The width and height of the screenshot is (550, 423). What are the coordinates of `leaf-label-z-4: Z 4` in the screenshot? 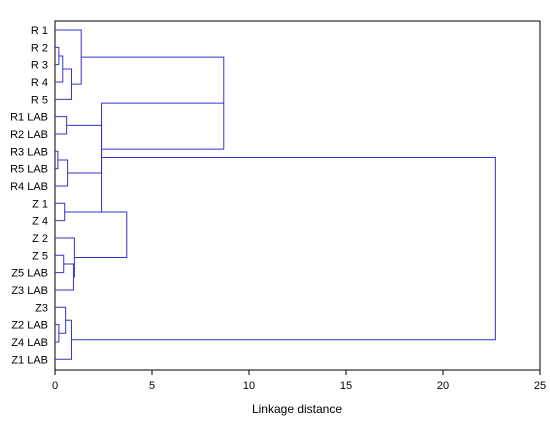 It's located at (40, 222).